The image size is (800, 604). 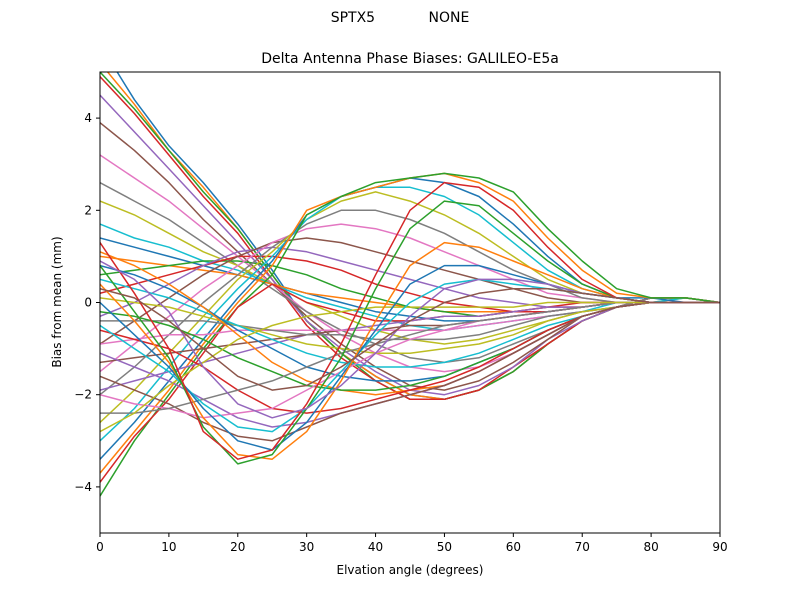 What do you see at coordinates (237, 547) in the screenshot?
I see `x-tick-label: 20` at bounding box center [237, 547].